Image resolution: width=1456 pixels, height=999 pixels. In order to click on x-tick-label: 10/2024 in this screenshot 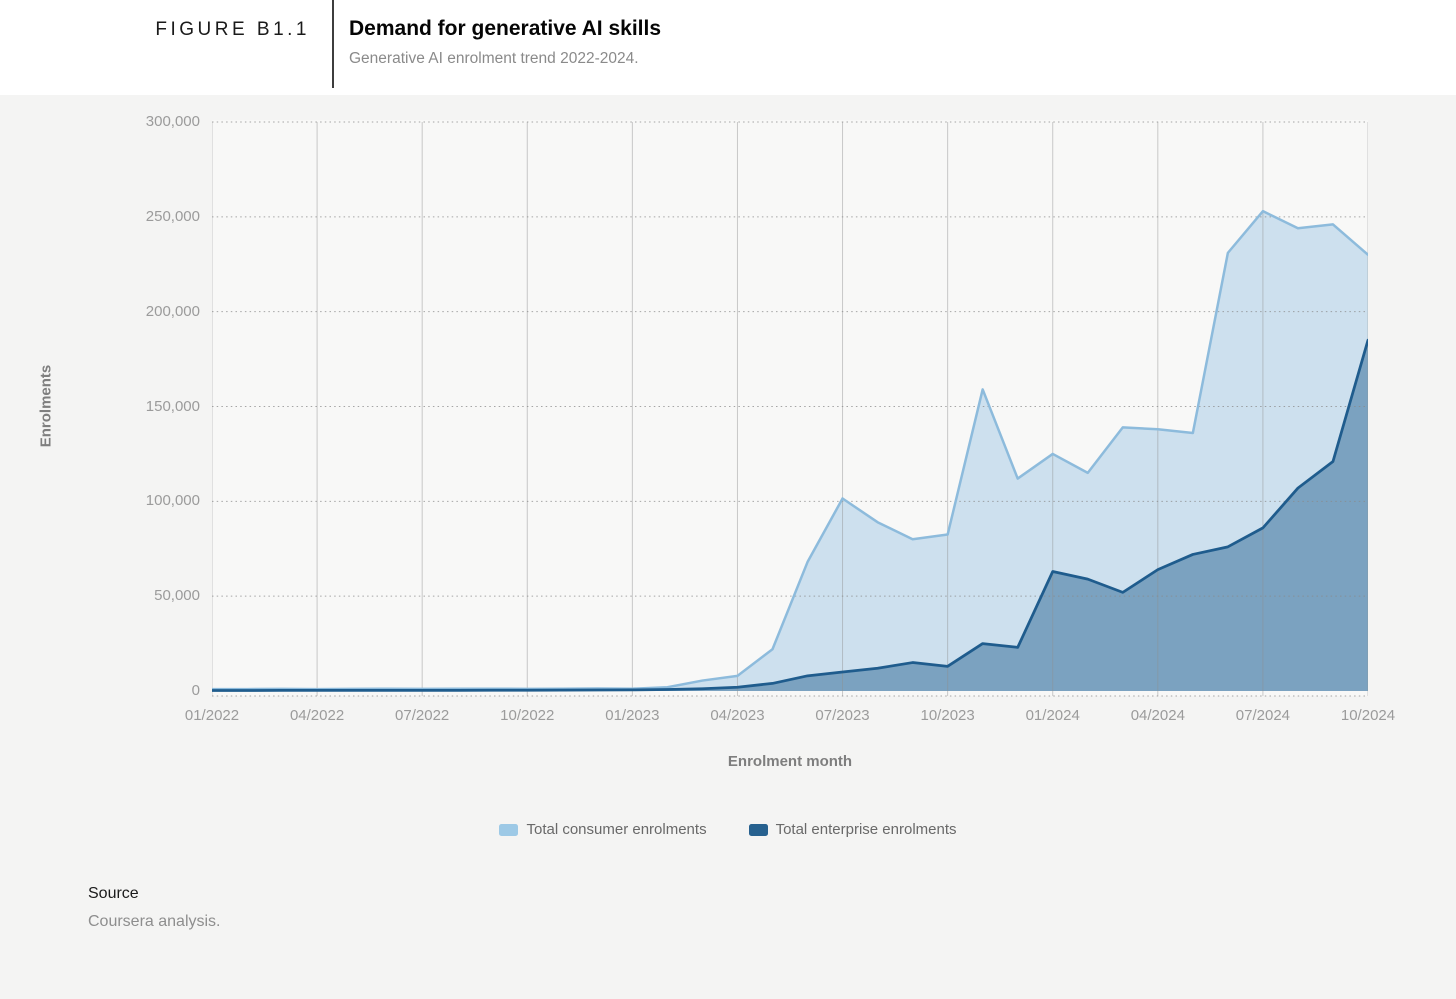, I will do `click(1368, 715)`.